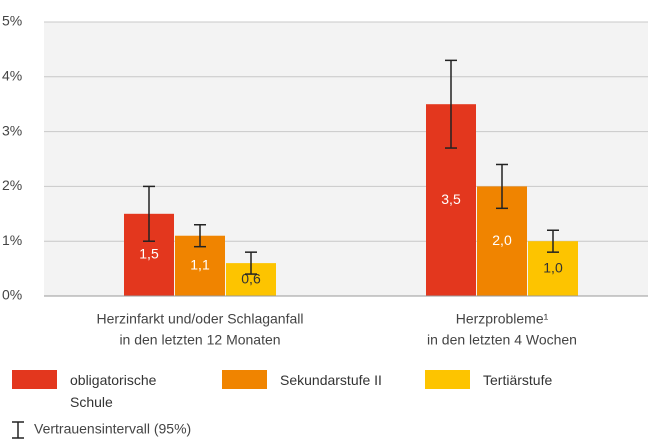  I want to click on x-tick-label: in den letzten 12 Monaten, so click(199, 340).